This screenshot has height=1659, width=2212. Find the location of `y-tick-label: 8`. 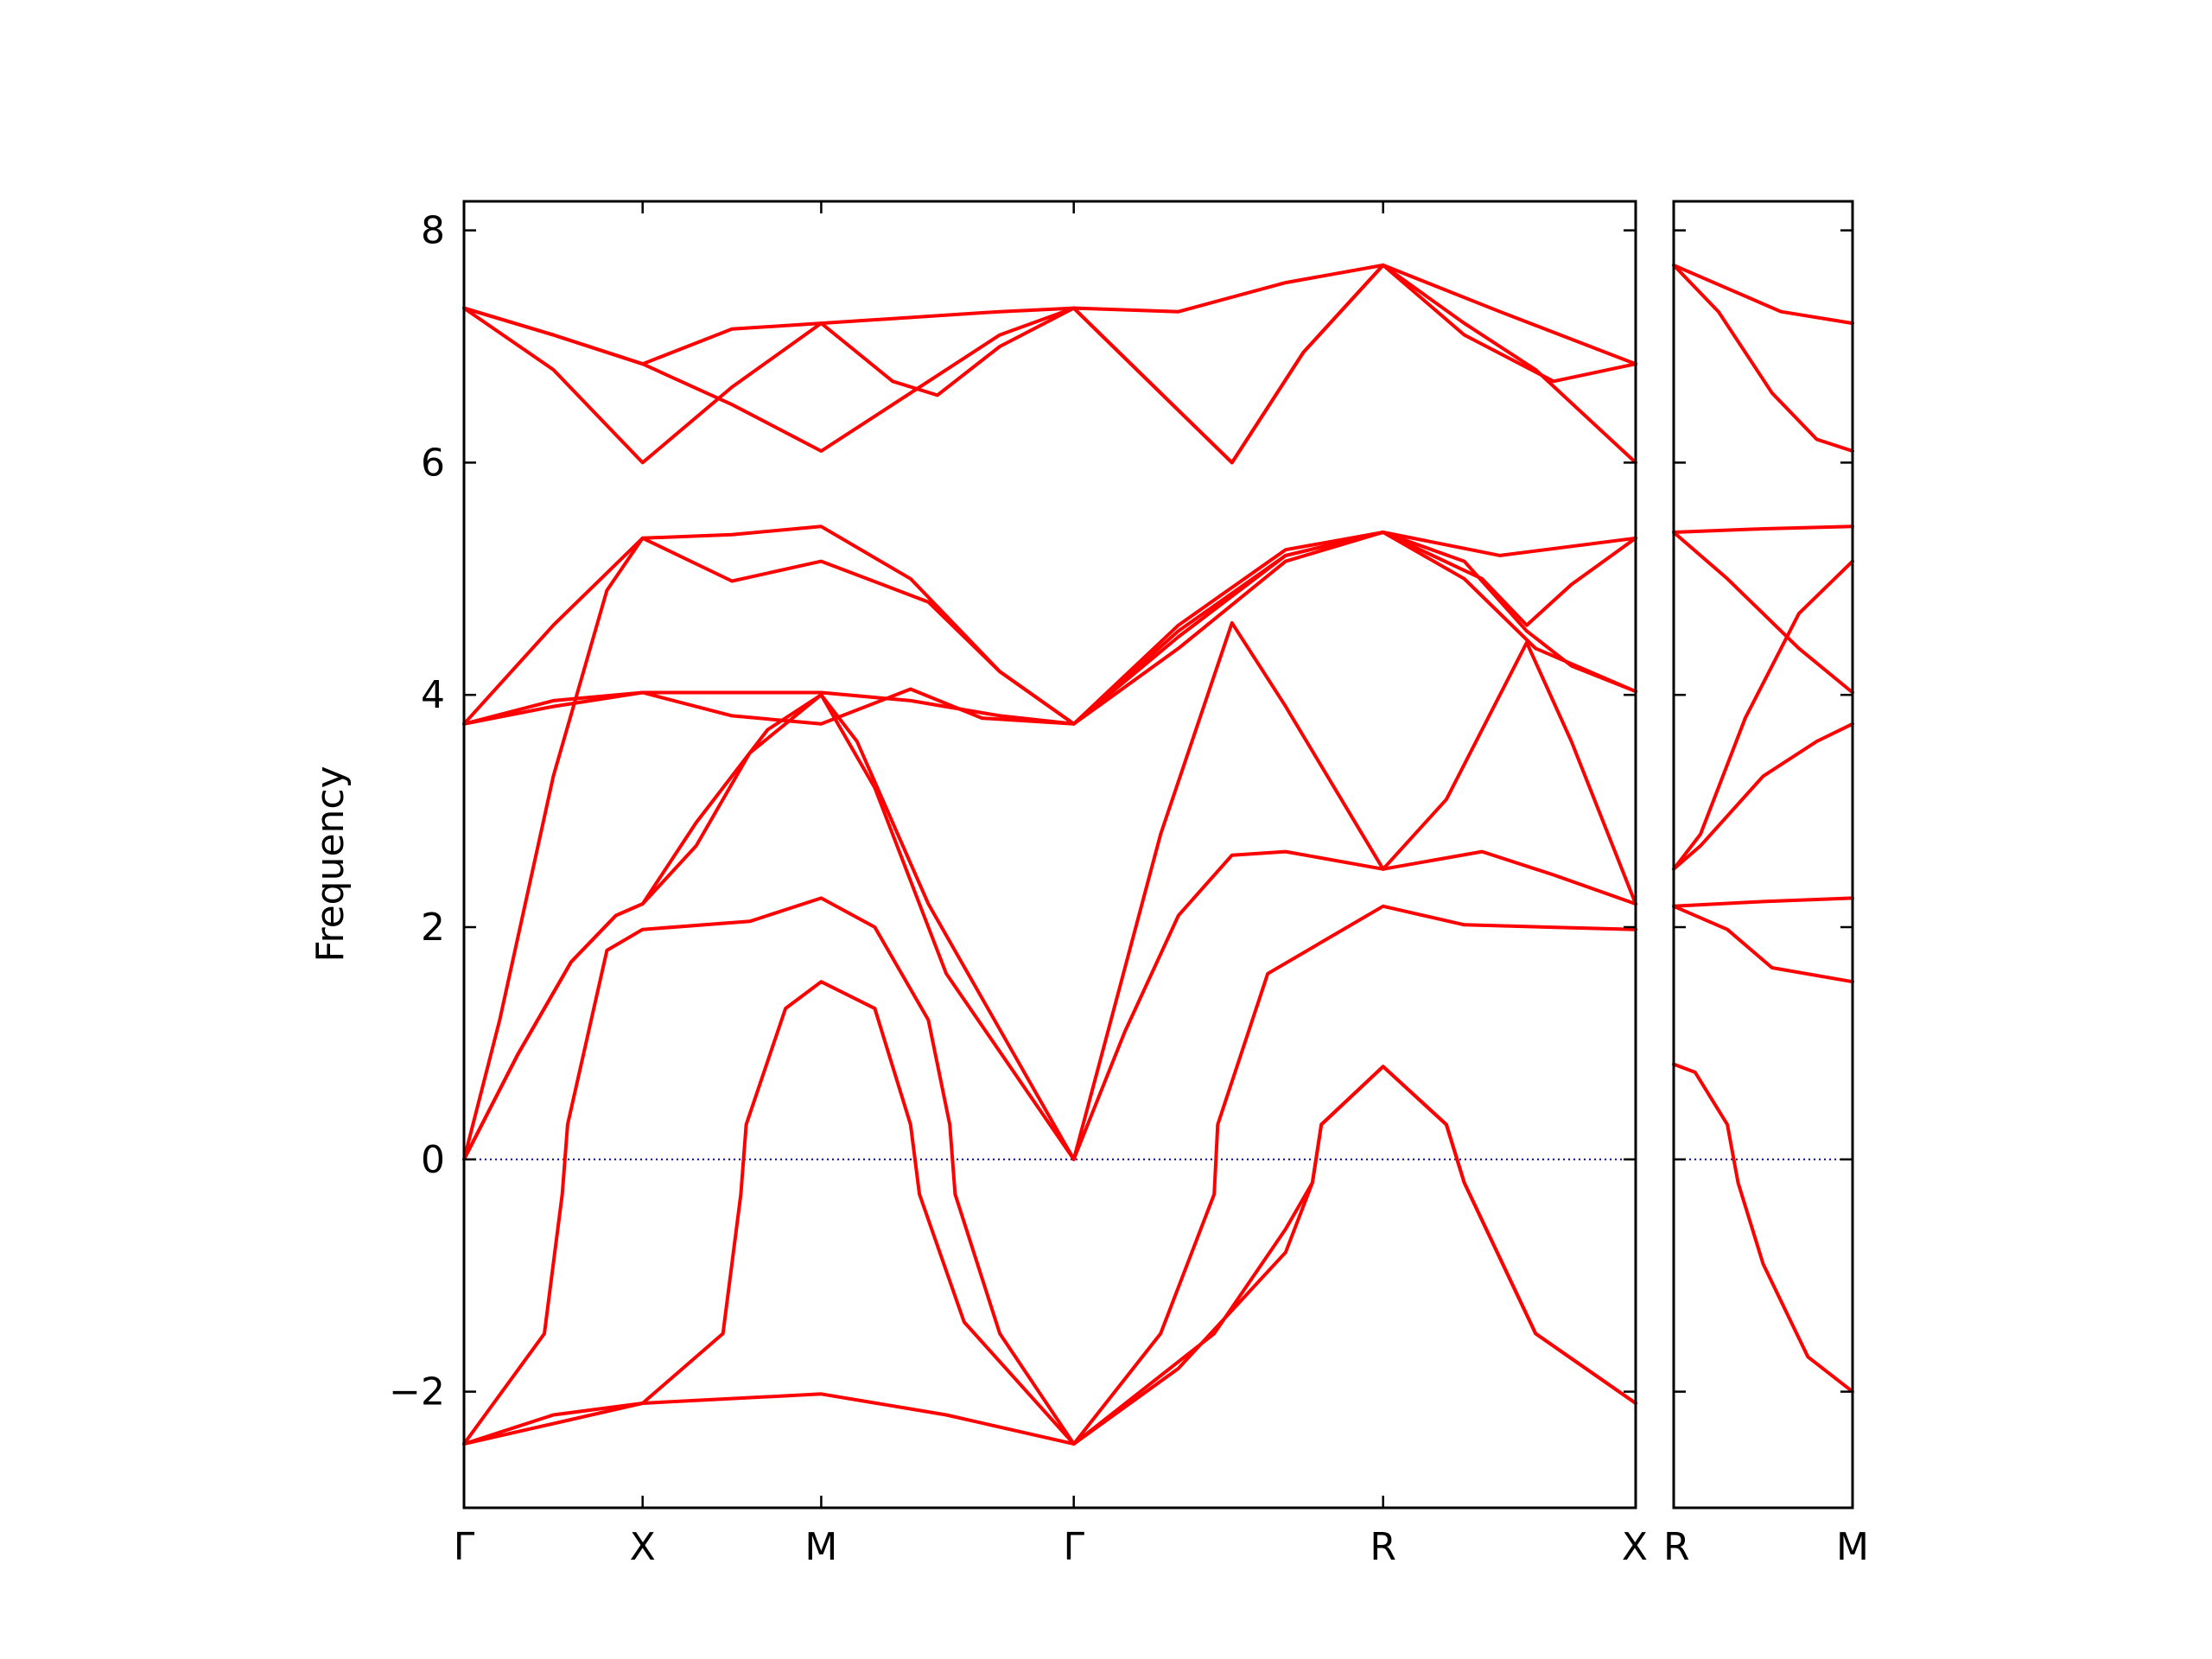

y-tick-label: 8 is located at coordinates (433, 231).